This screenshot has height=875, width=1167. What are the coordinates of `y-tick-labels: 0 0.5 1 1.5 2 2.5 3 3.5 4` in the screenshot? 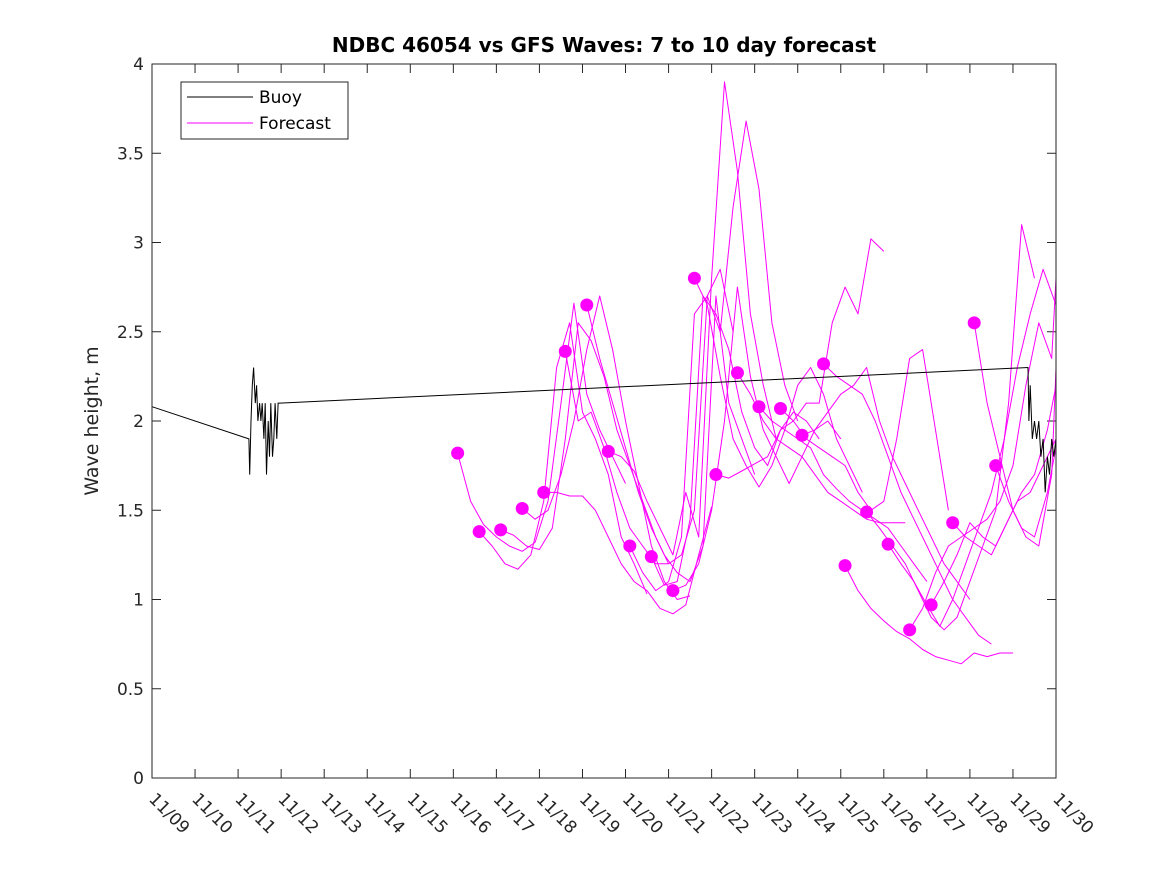 It's located at (130, 422).